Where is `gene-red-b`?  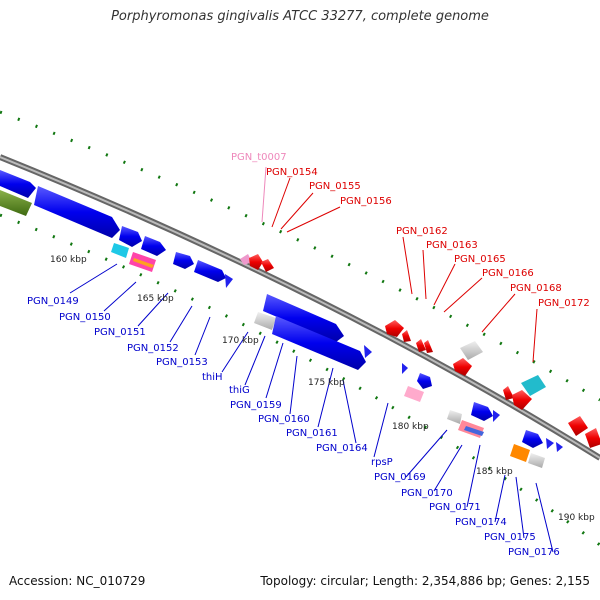
gene-red-b is located at coordinates (522, 400).